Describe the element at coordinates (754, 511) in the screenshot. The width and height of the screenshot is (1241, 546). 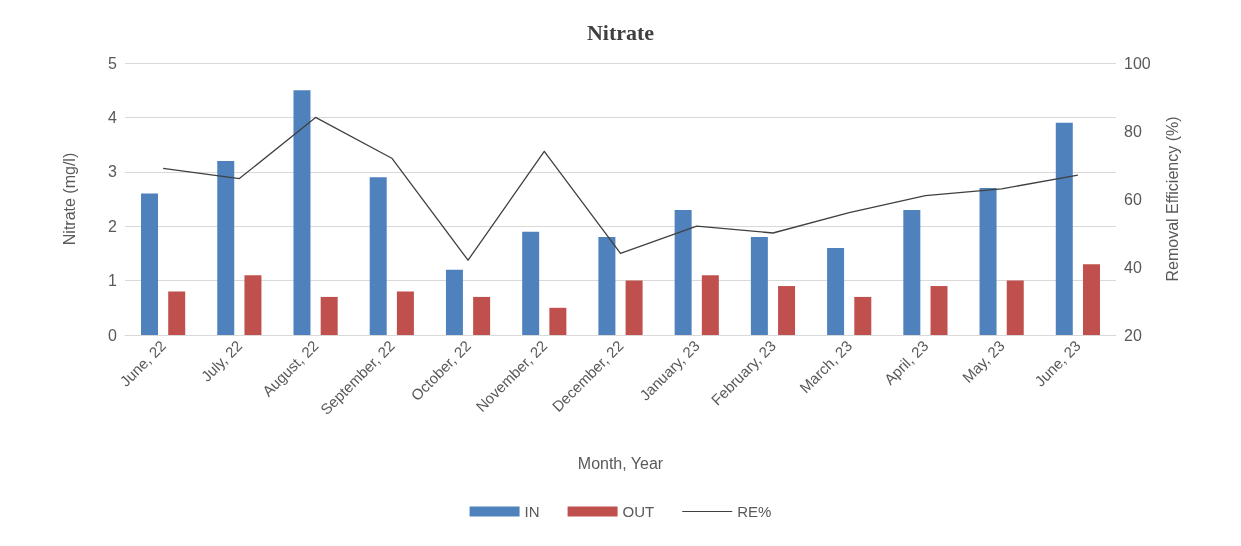
I see `legend-label: RE%` at that location.